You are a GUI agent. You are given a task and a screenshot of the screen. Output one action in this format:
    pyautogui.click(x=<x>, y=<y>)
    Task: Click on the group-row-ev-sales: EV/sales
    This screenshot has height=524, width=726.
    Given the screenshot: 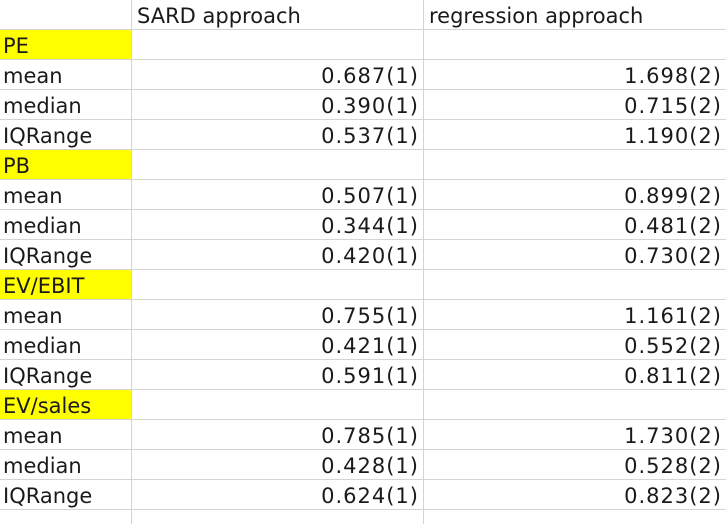 What is the action you would take?
    pyautogui.click(x=363, y=405)
    